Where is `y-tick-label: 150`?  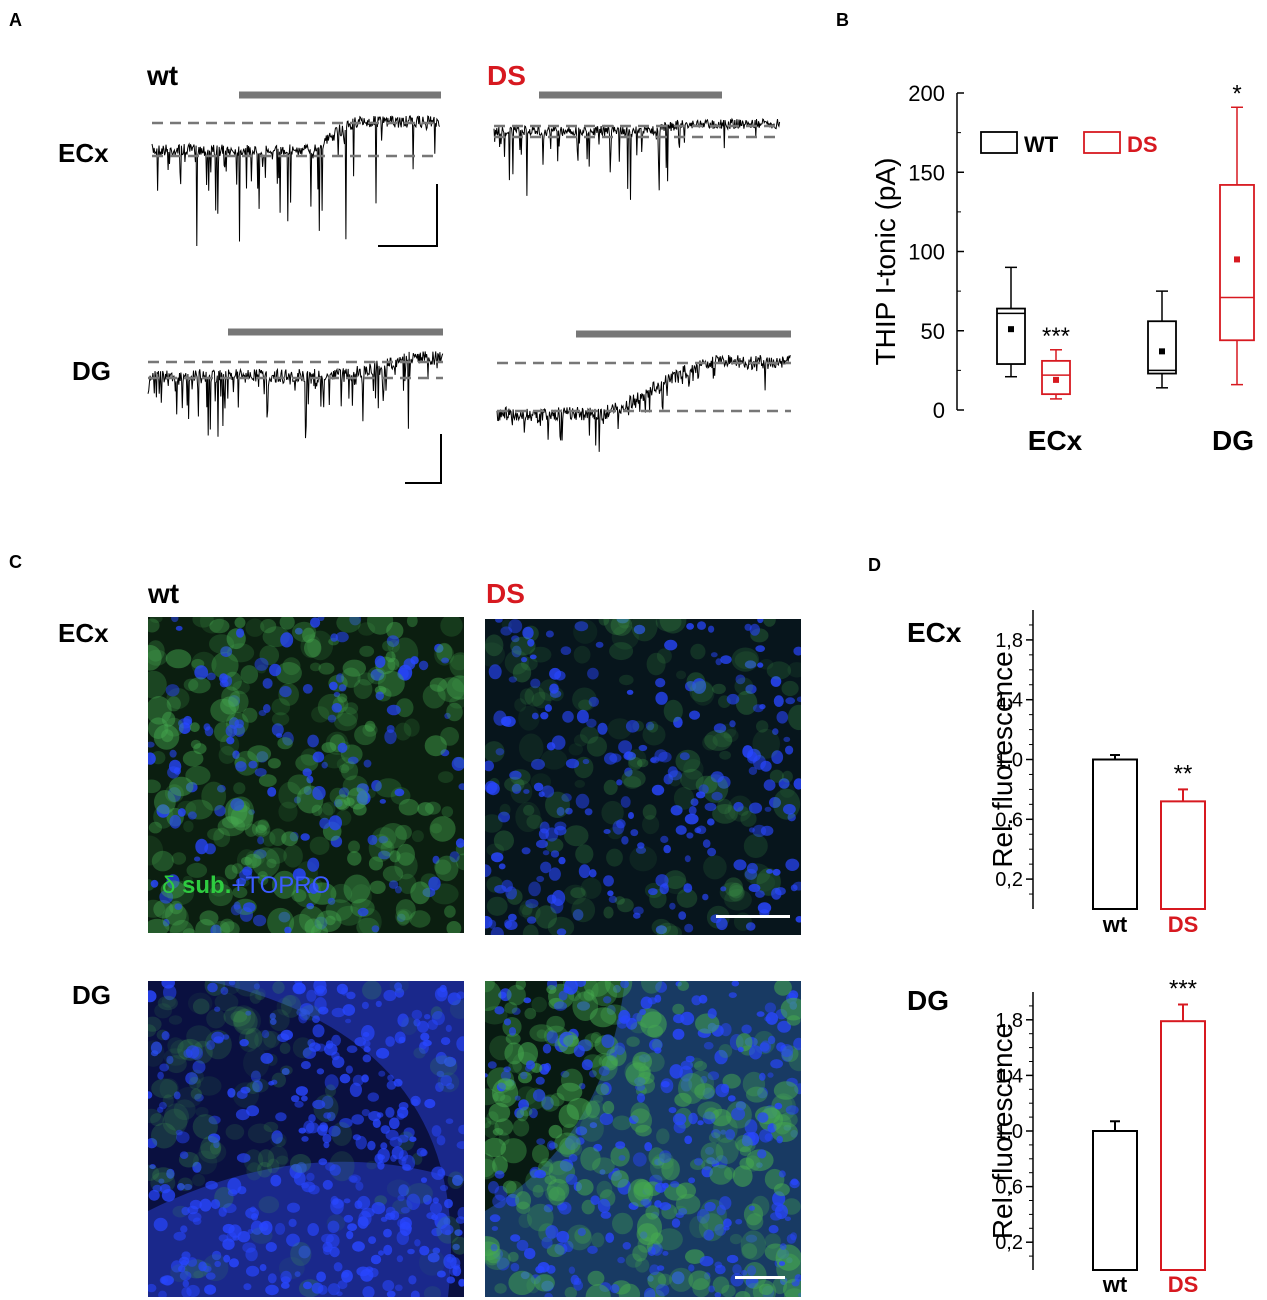
y-tick-label: 150 is located at coordinates (926, 172).